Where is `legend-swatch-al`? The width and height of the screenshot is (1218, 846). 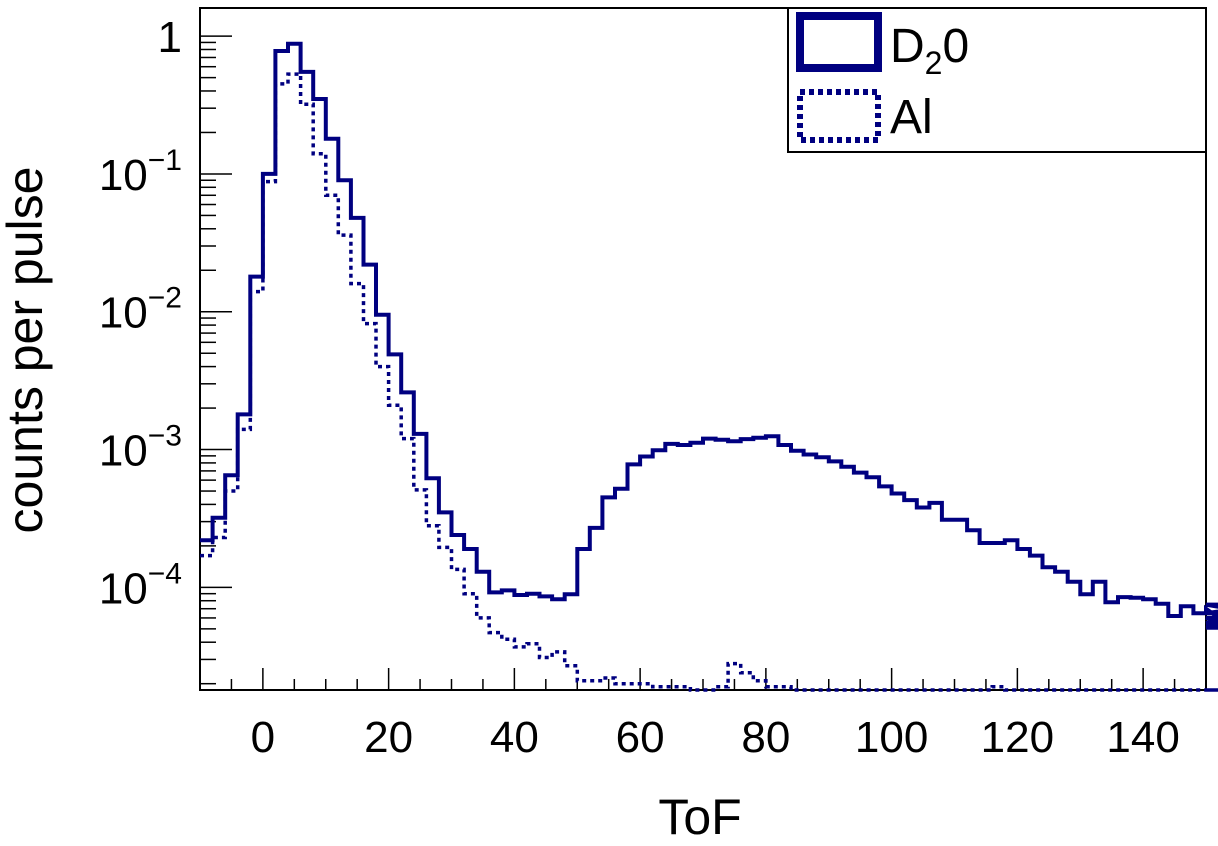 legend-swatch-al is located at coordinates (839, 116).